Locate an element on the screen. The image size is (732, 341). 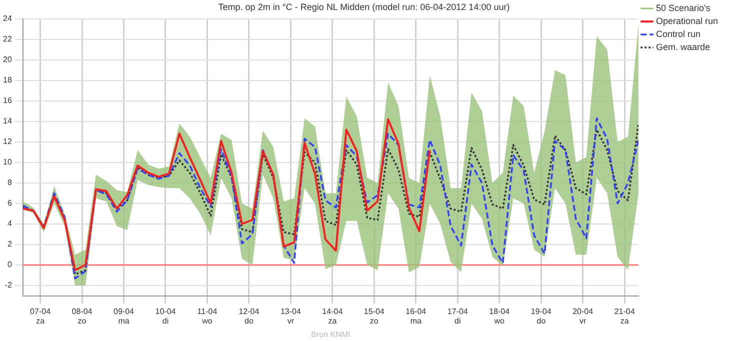
legend-label: Control run is located at coordinates (678, 33).